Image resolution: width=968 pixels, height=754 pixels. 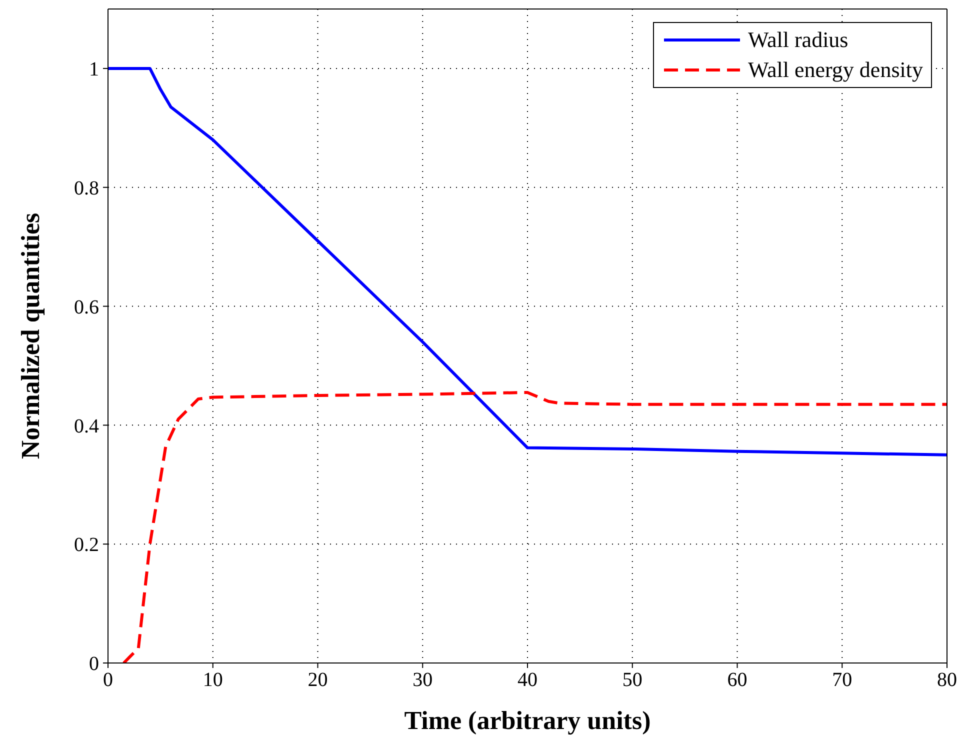 What do you see at coordinates (842, 680) in the screenshot?
I see `x-tick-label: 70` at bounding box center [842, 680].